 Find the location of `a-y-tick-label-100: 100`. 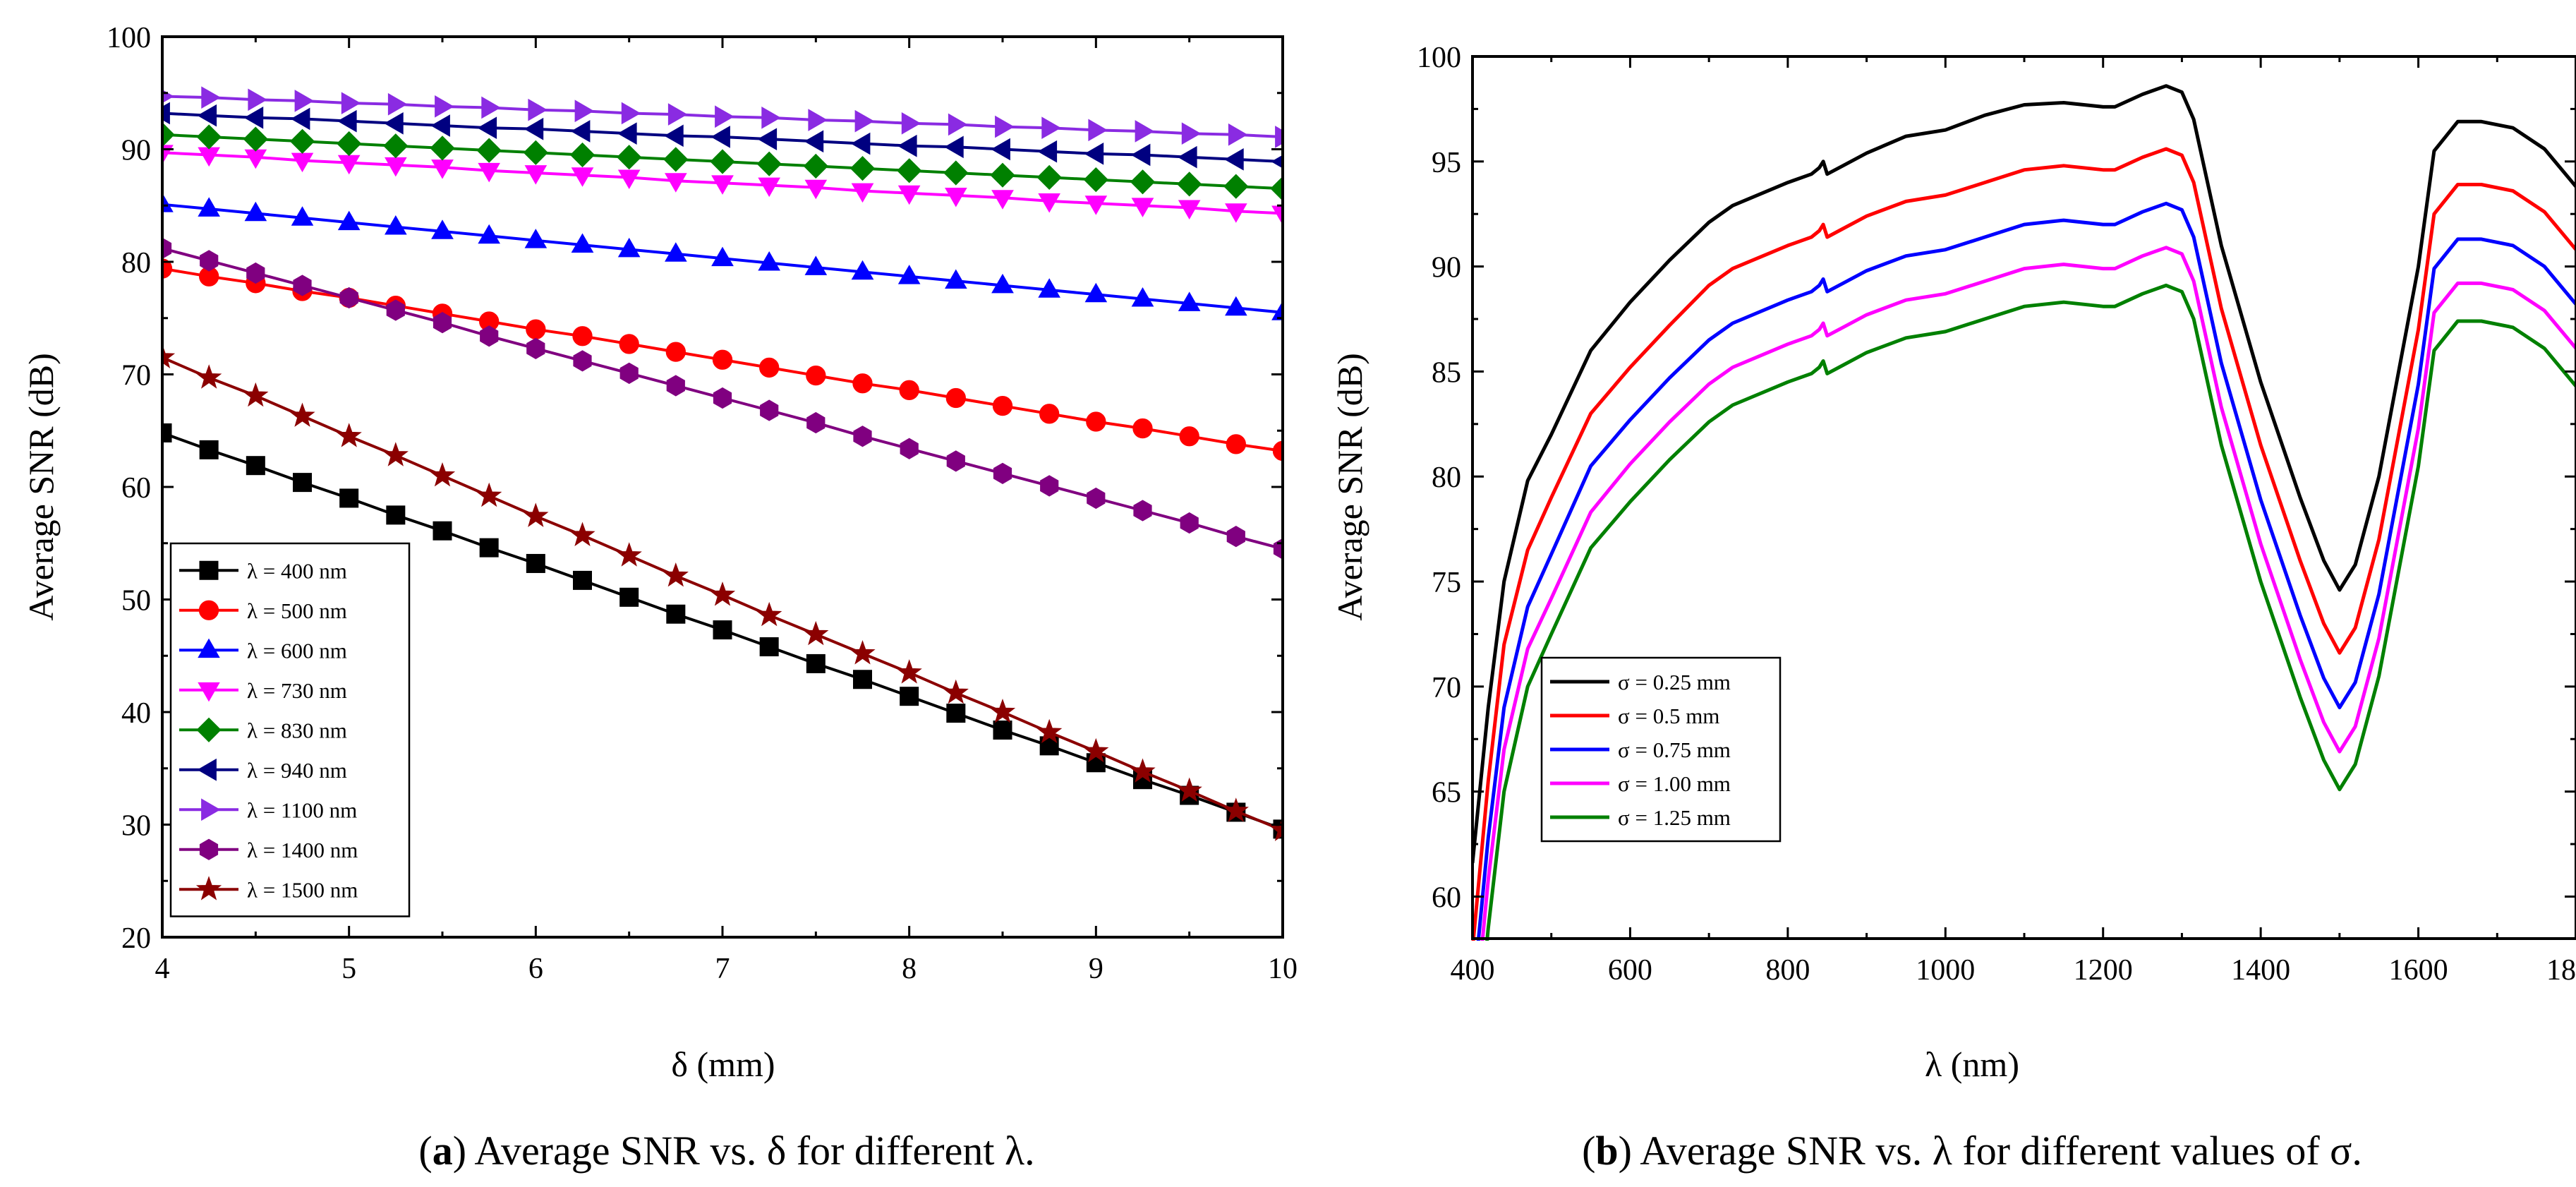

a-y-tick-label-100: 100 is located at coordinates (129, 38).